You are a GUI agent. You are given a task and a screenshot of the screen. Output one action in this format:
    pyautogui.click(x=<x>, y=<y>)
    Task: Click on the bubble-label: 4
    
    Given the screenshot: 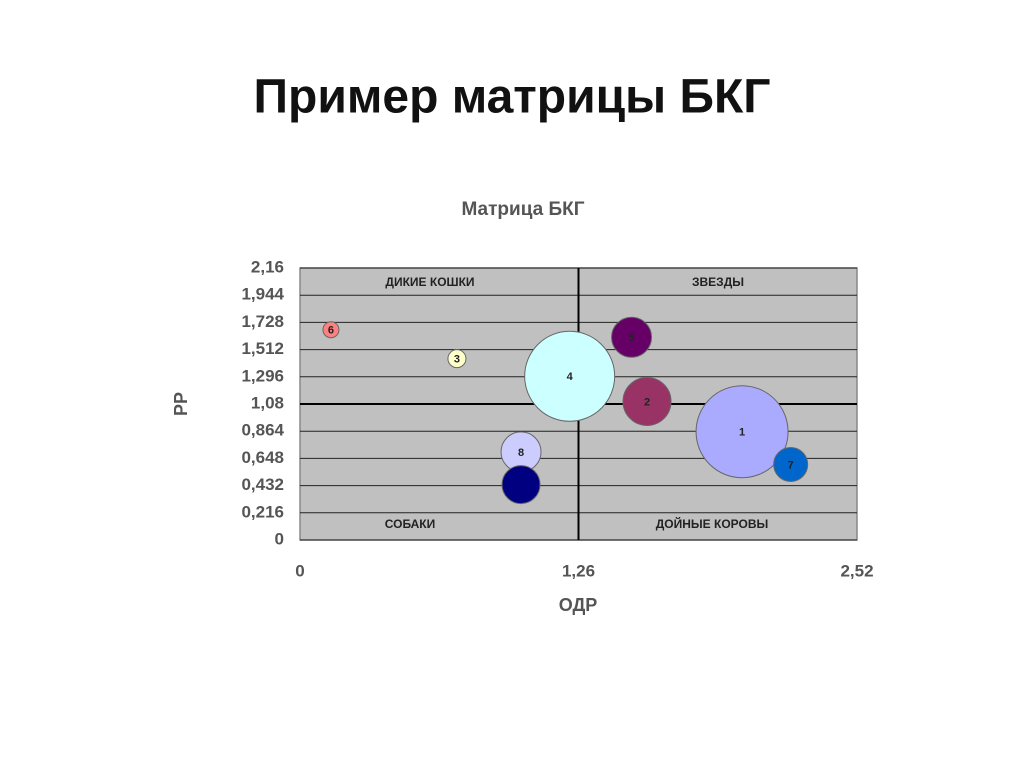 What is the action you would take?
    pyautogui.click(x=570, y=377)
    